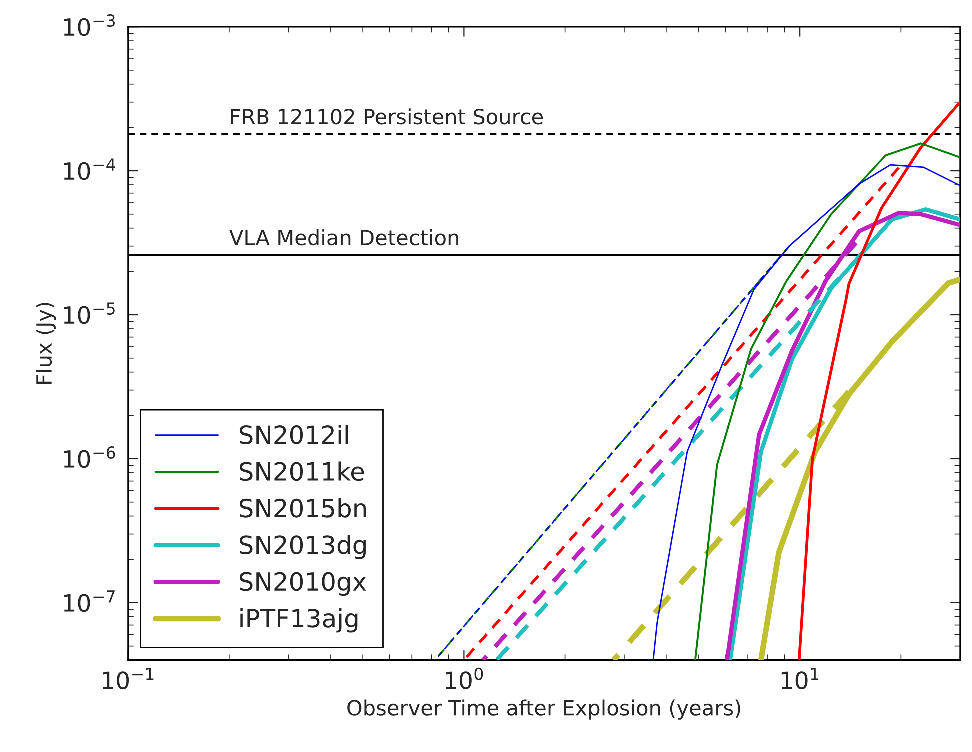 The width and height of the screenshot is (972, 752). Describe the element at coordinates (303, 584) in the screenshot. I see `legend-label: SN2010gx` at that location.